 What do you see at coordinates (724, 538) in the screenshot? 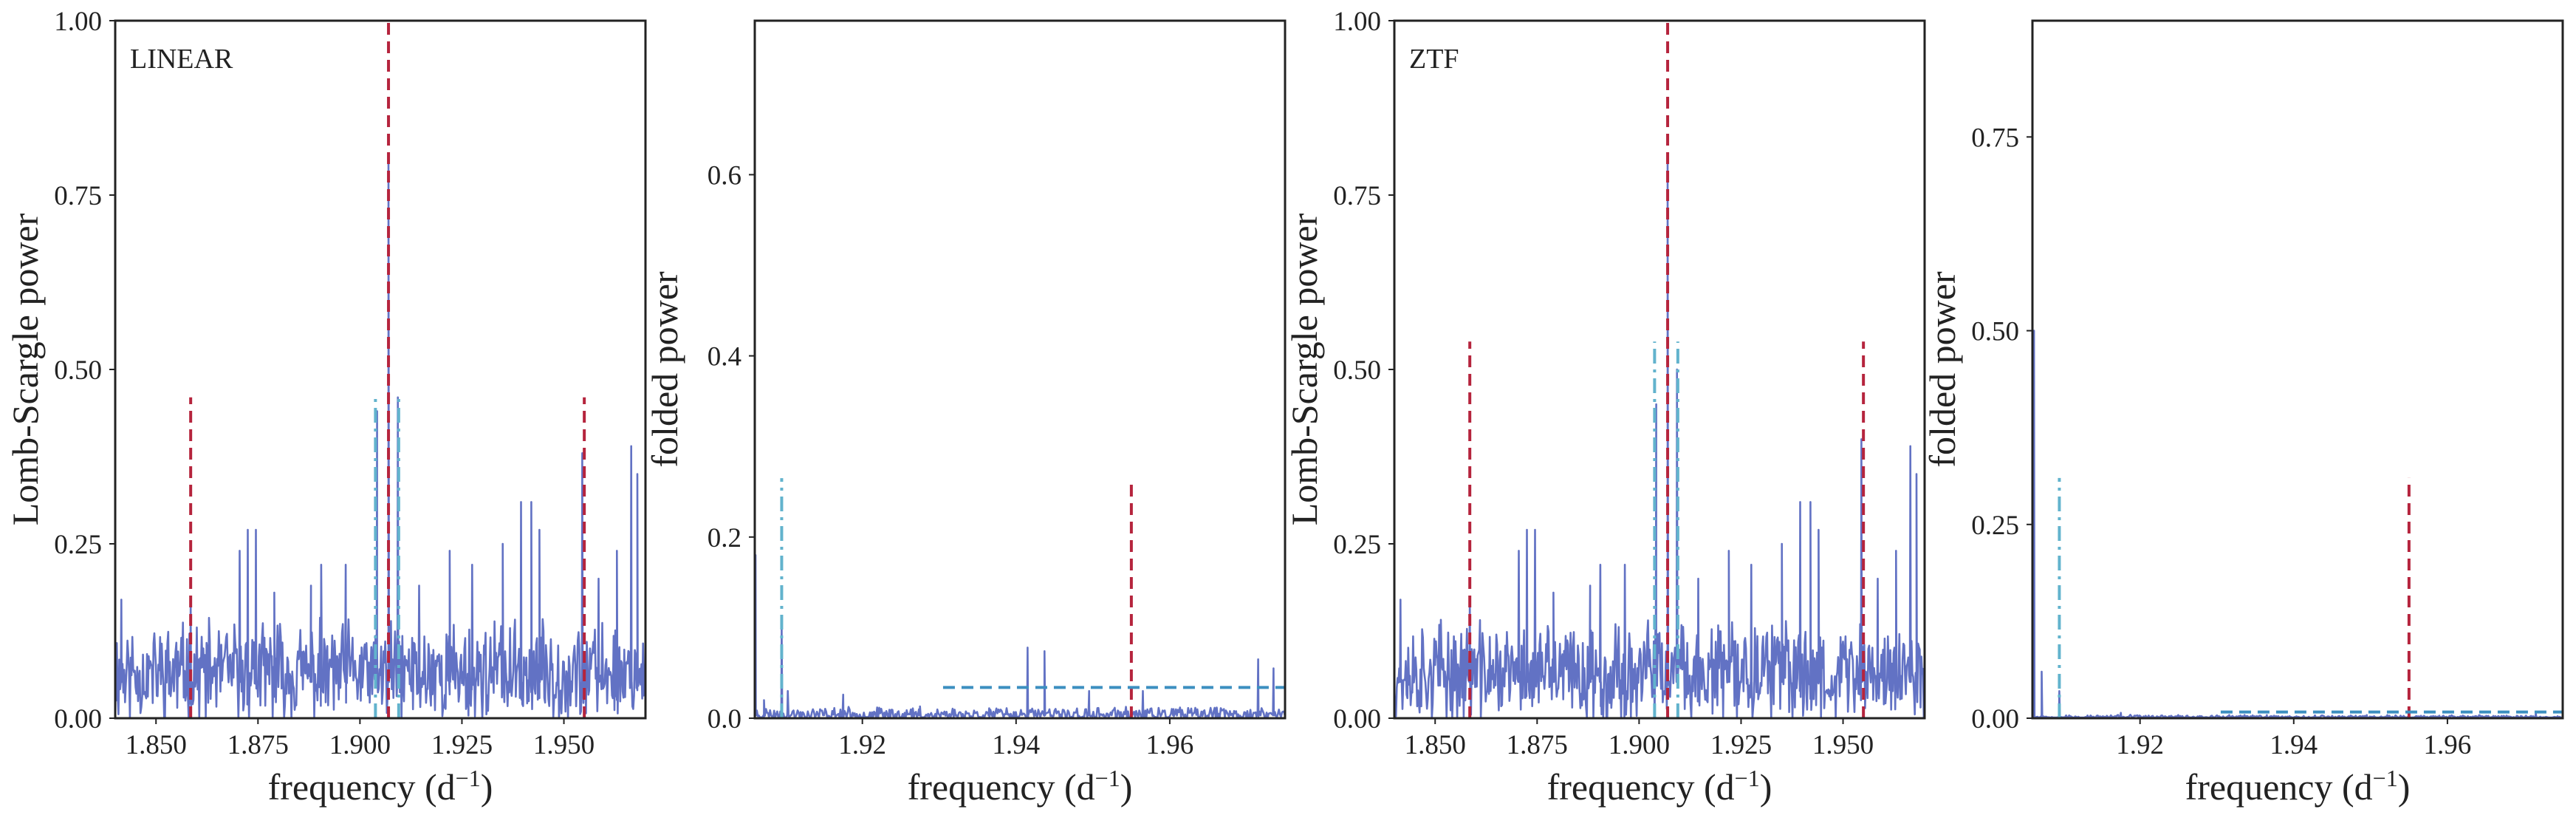
I see `y-tick-label: 0.2` at bounding box center [724, 538].